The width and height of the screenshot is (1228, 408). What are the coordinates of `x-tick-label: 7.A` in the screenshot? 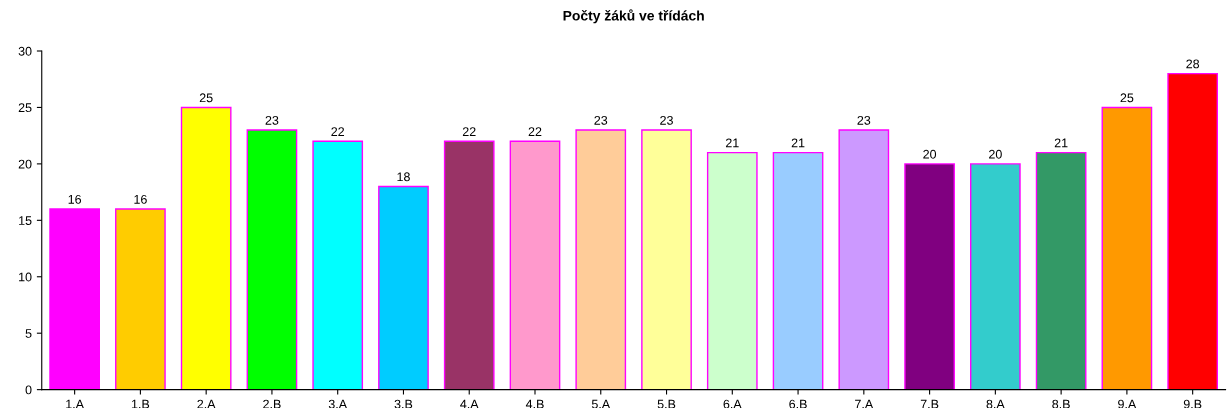 It's located at (864, 403).